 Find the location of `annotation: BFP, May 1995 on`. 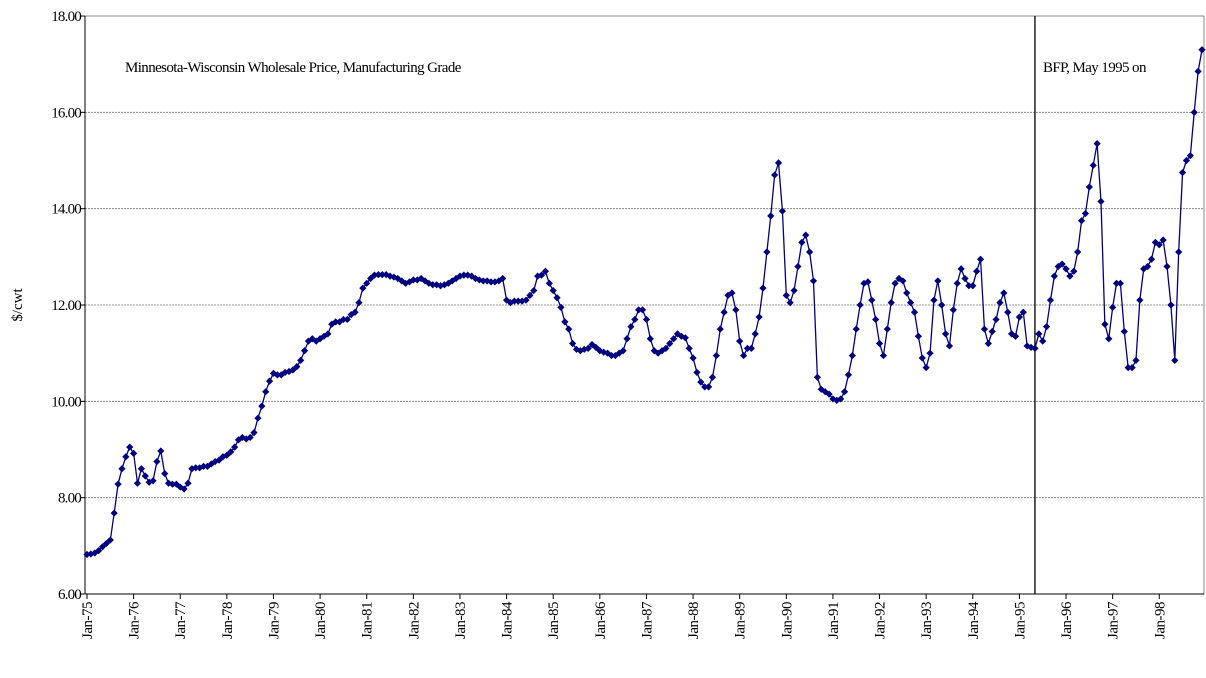

annotation: BFP, May 1995 on is located at coordinates (1095, 68).